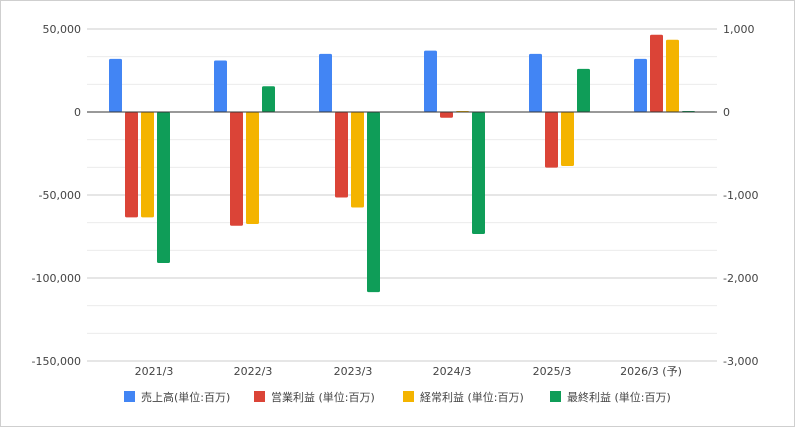  I want to click on right-tick-label: 1,000, so click(739, 29).